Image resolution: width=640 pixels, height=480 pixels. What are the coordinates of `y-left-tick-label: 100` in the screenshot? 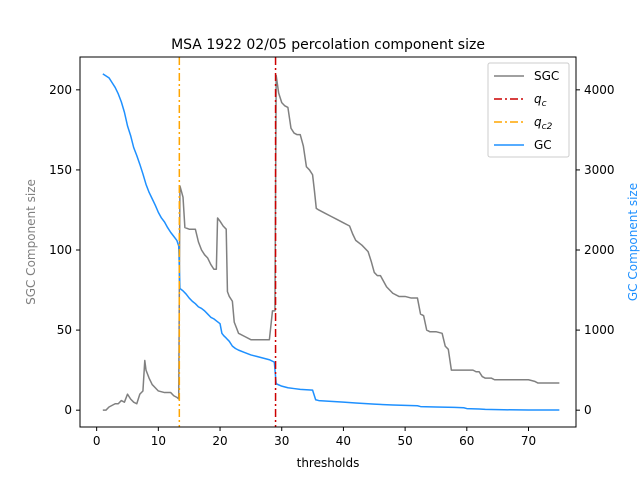 It's located at (60, 250).